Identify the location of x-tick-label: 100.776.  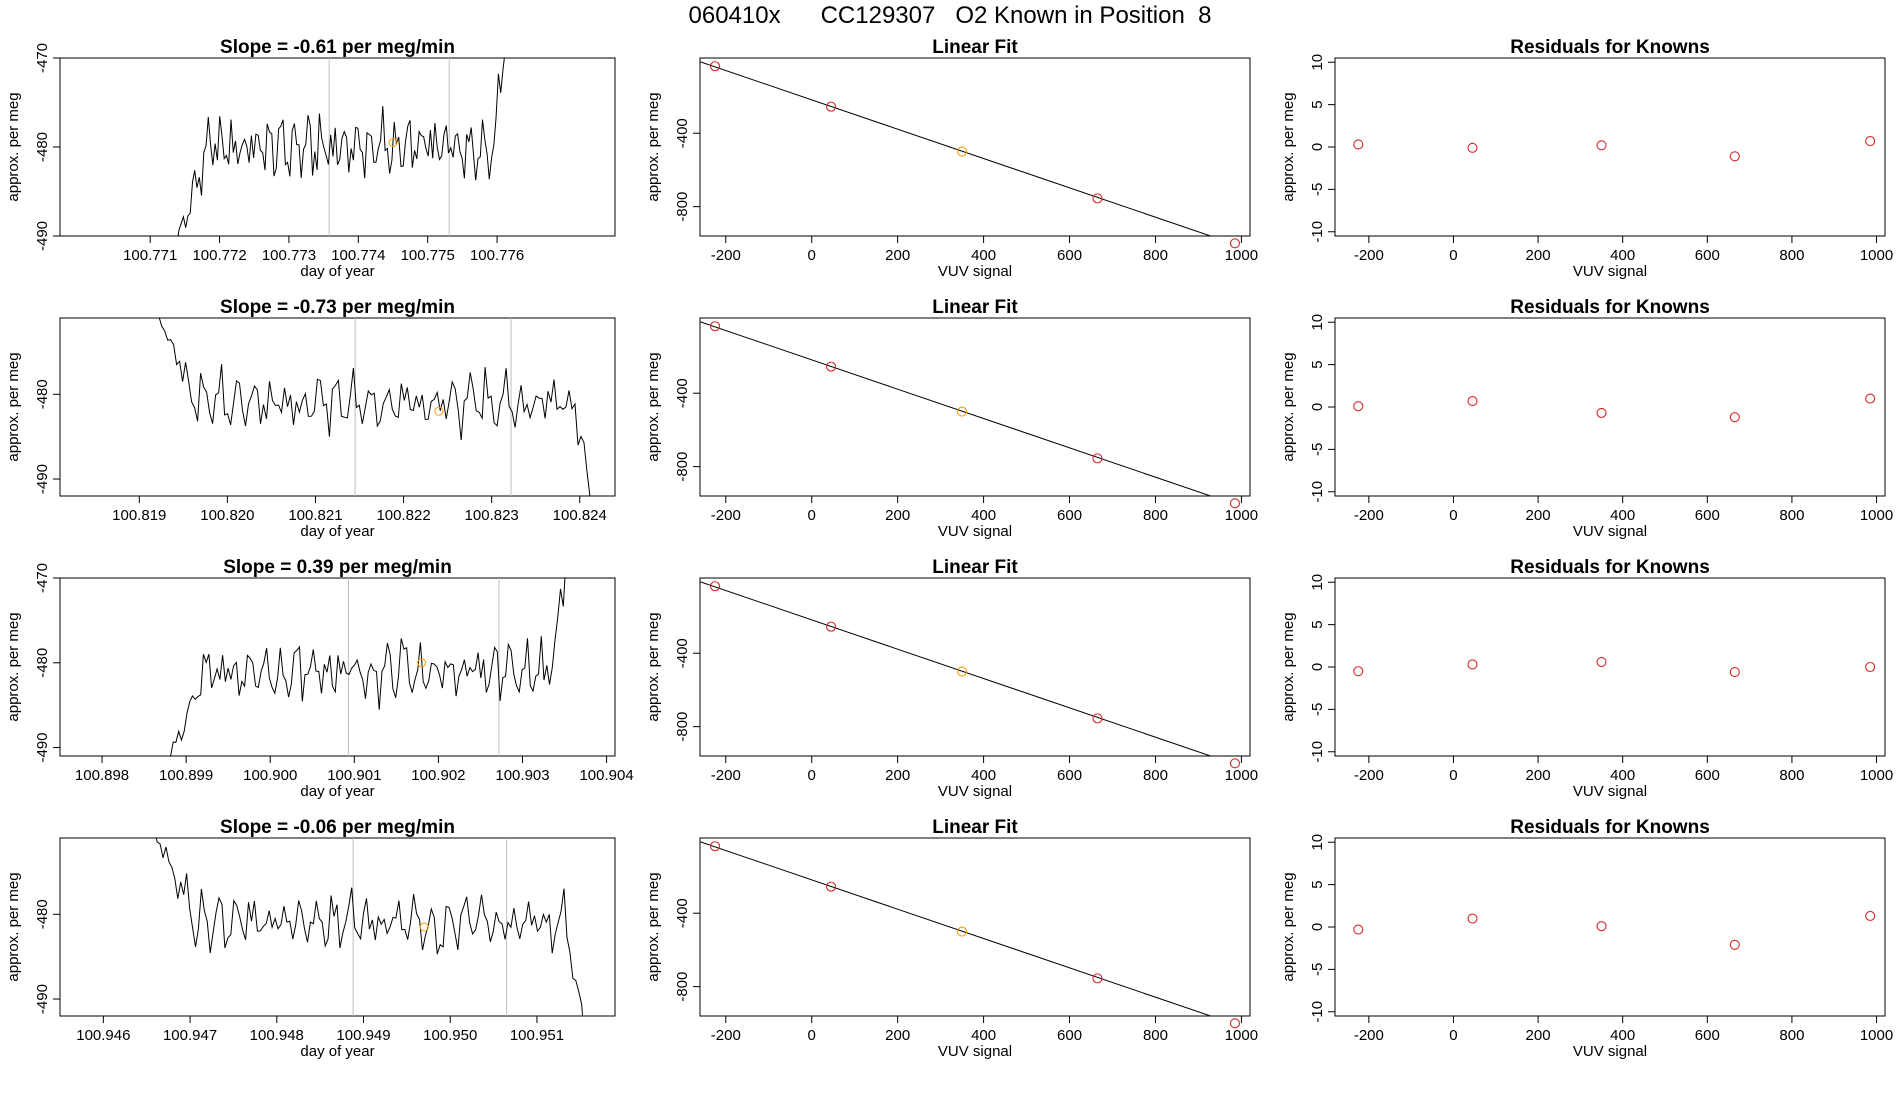
(497, 255).